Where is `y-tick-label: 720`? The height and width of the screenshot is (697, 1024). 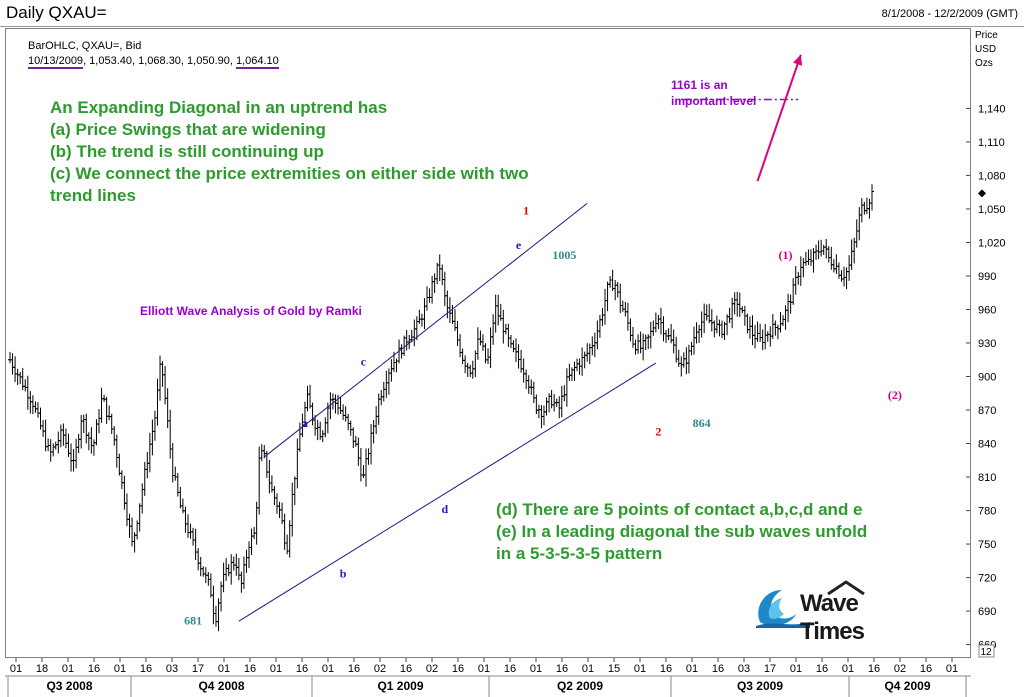 y-tick-label: 720 is located at coordinates (987, 579).